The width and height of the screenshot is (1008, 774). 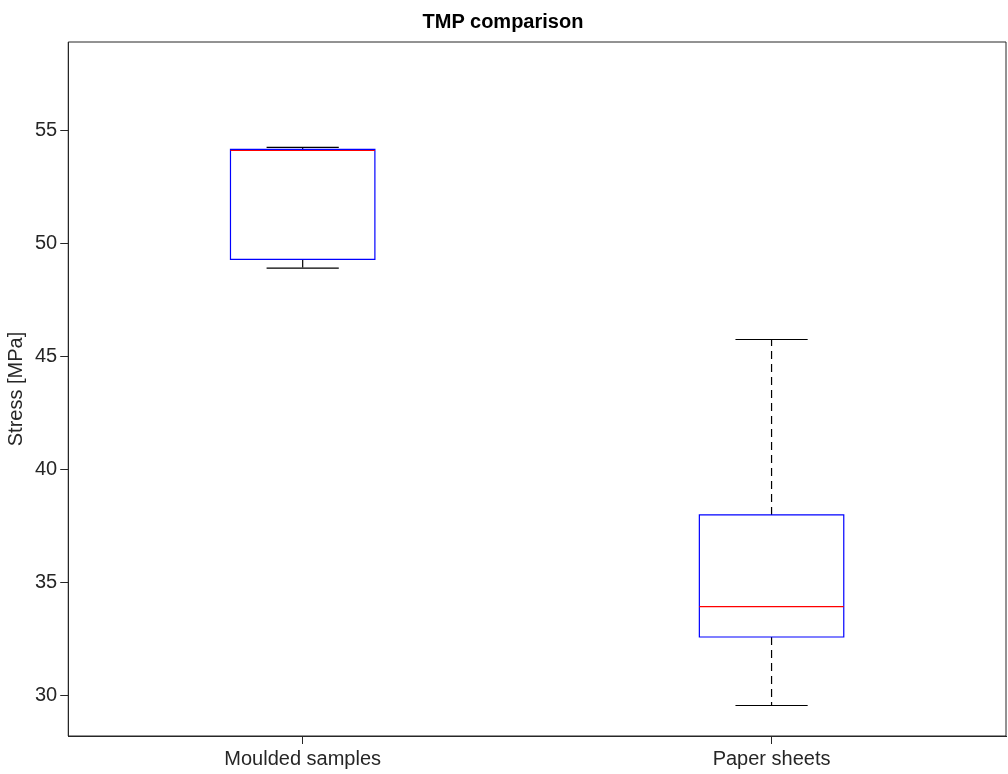 What do you see at coordinates (771, 757) in the screenshot?
I see `x-tick-label: Paper sheets` at bounding box center [771, 757].